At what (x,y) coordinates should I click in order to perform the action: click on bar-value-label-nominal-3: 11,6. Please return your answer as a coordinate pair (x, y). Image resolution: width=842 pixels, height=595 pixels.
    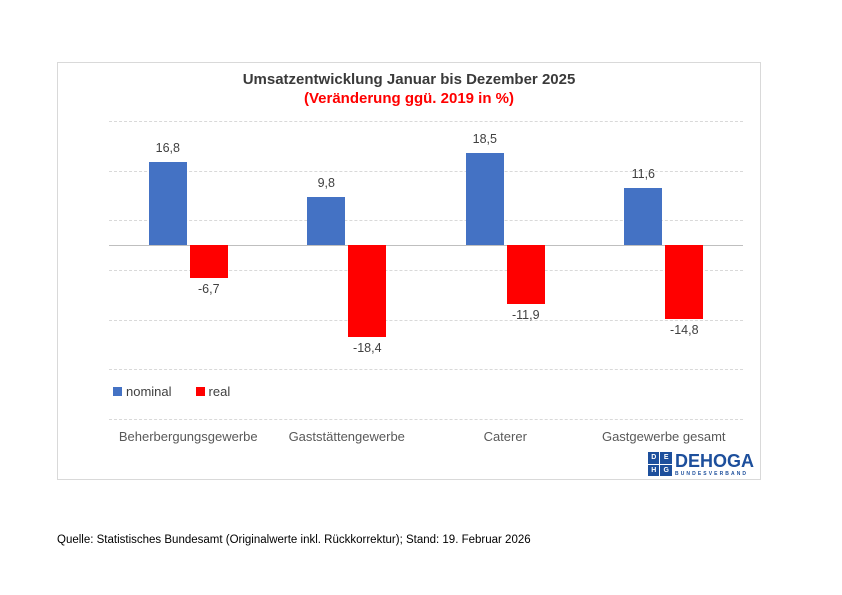
    Looking at the image, I should click on (643, 173).